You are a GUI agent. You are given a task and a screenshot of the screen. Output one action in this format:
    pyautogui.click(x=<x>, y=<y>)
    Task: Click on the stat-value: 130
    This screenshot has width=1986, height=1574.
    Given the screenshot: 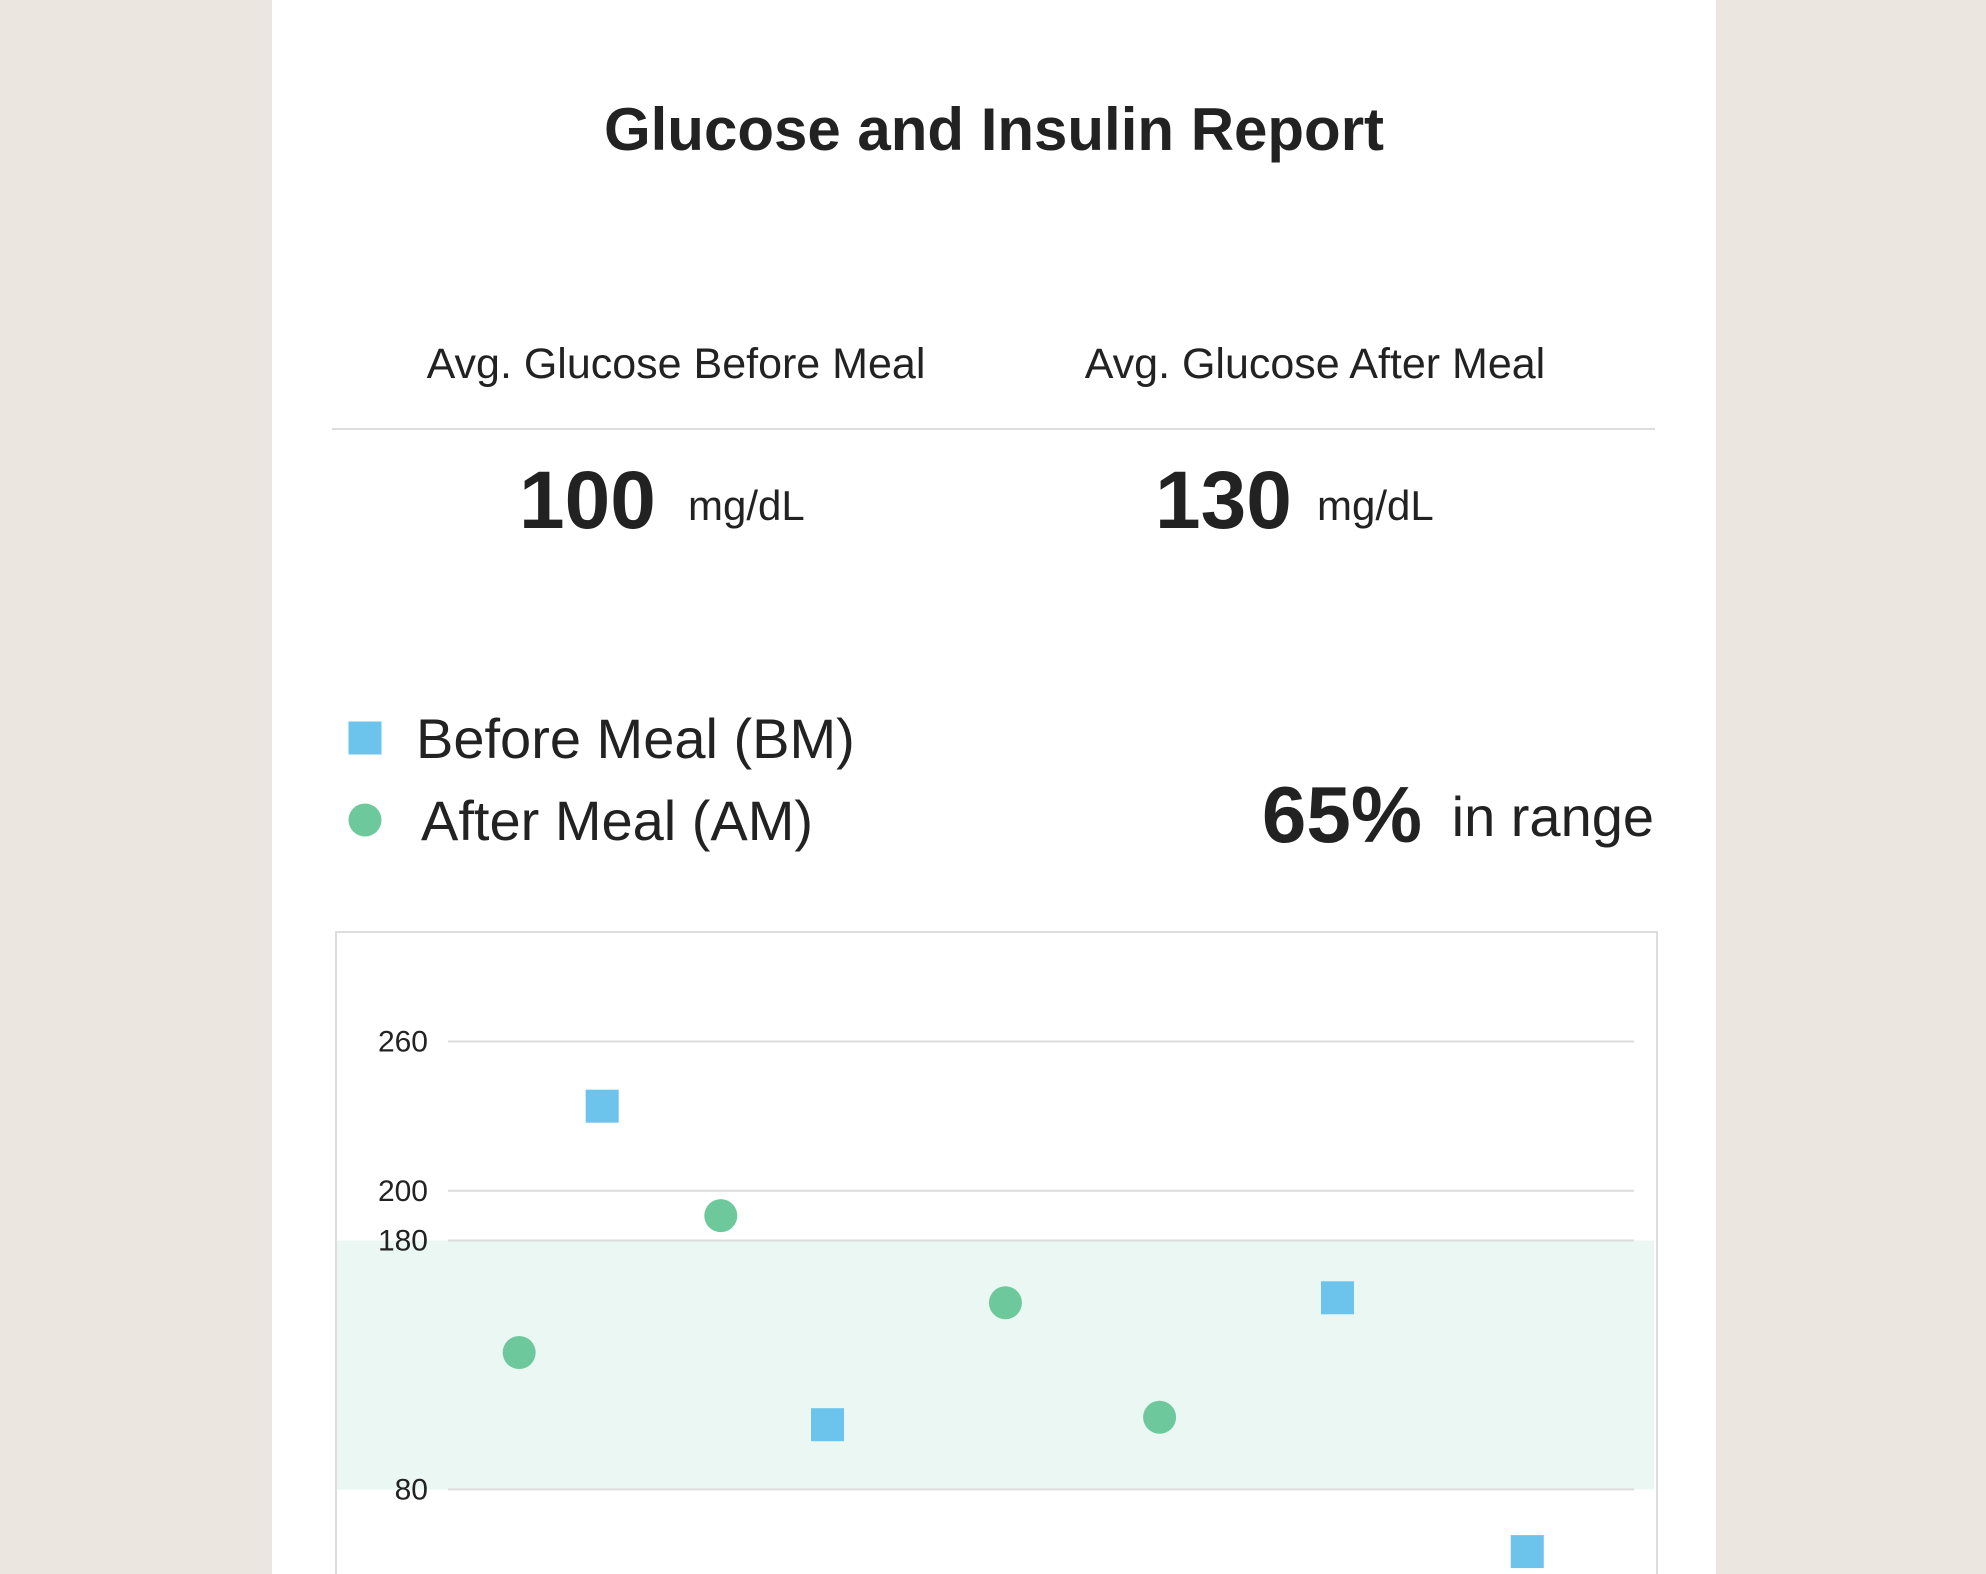 What is the action you would take?
    pyautogui.click(x=1223, y=500)
    